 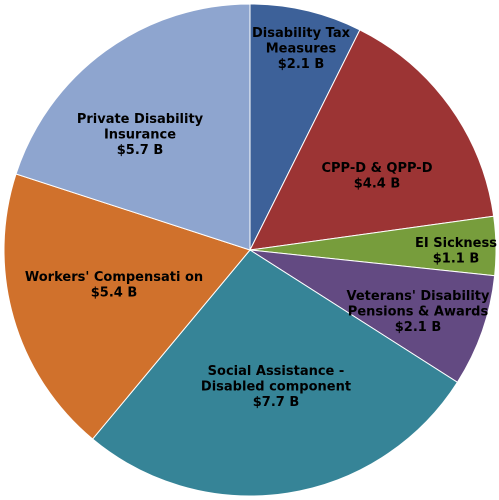 I want to click on slice-label-line: Insurance, so click(x=140, y=135).